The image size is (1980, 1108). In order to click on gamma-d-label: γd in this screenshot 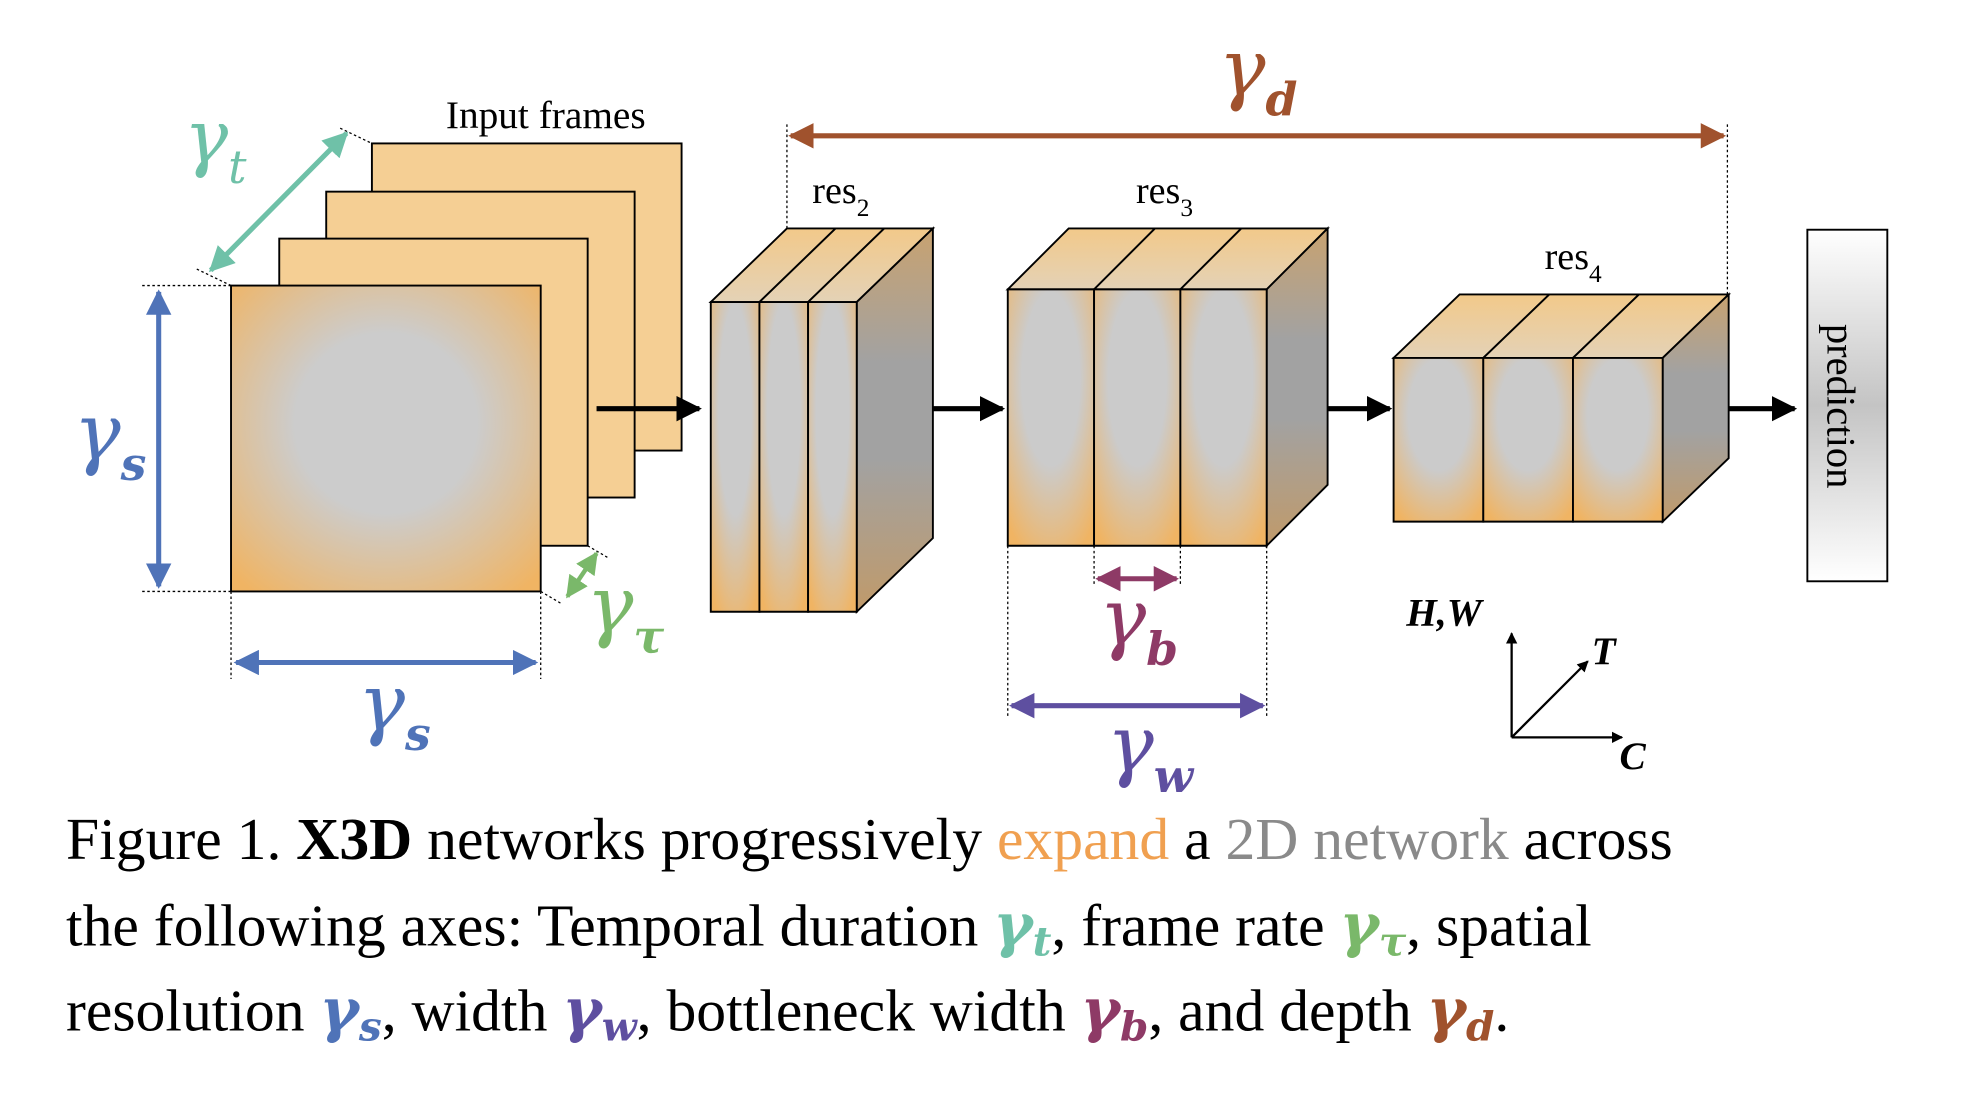, I will do `click(1257, 74)`.